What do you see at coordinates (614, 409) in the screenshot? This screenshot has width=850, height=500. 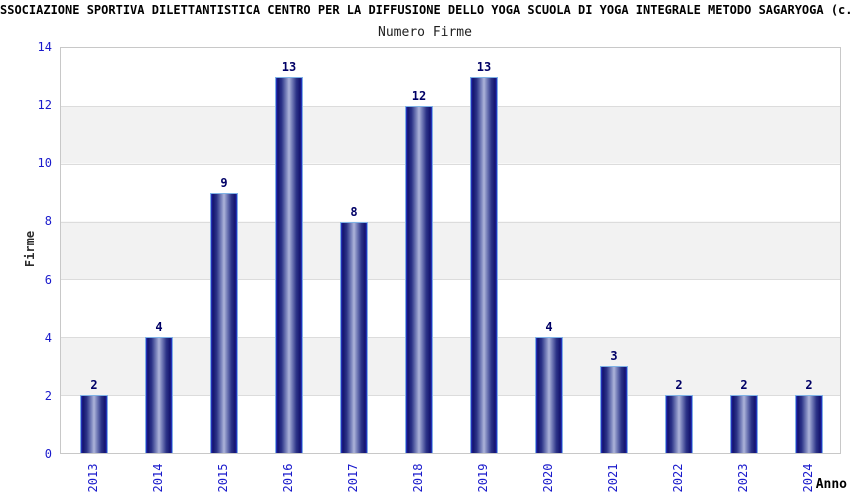 I see `bar-2021` at bounding box center [614, 409].